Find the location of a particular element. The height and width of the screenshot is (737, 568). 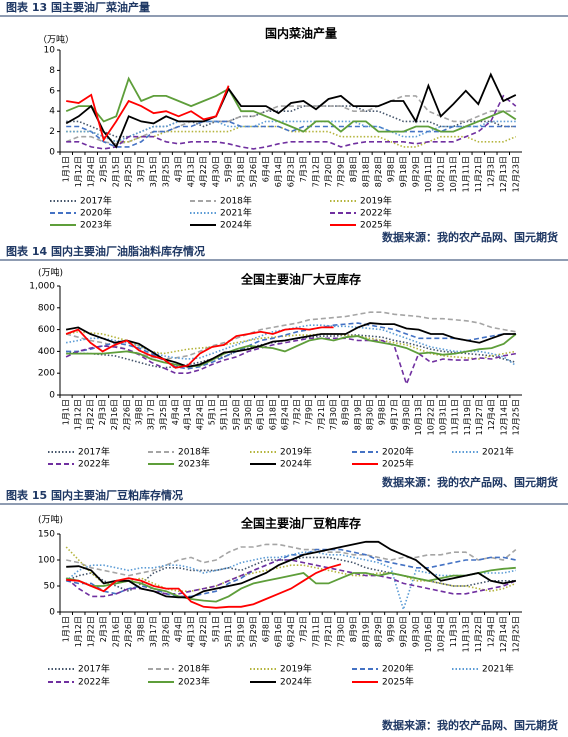

x-tick-label: 7月2日 is located at coordinates (297, 412).